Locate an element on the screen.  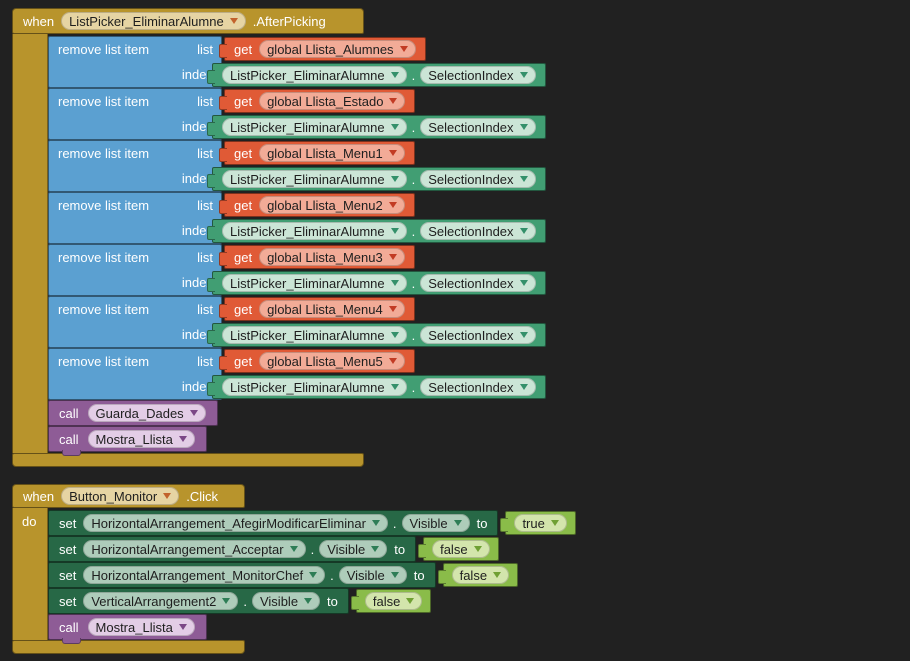
index-socket-label: index is located at coordinates (197, 386).